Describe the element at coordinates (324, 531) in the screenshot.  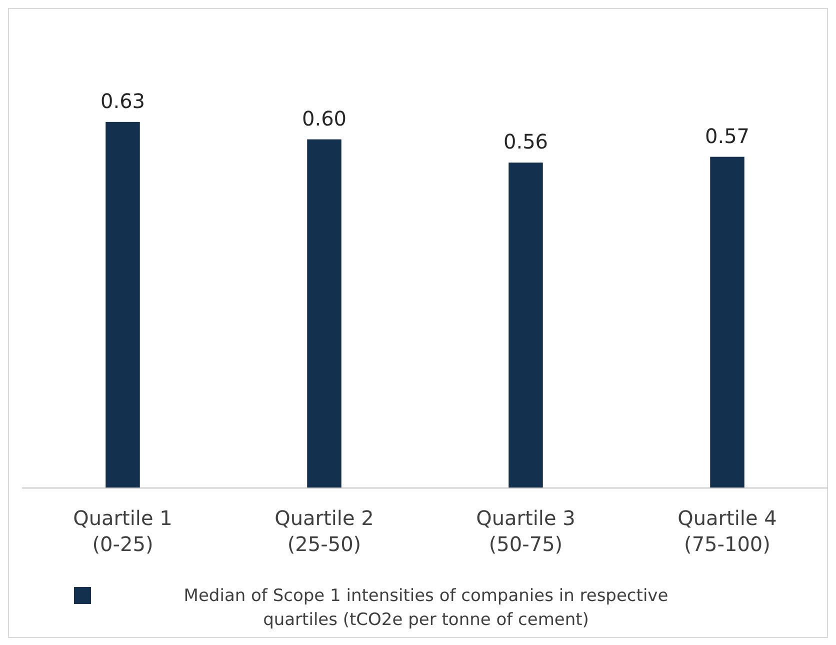
I see `x-tick-label: Quartile 2 (25-50)` at that location.